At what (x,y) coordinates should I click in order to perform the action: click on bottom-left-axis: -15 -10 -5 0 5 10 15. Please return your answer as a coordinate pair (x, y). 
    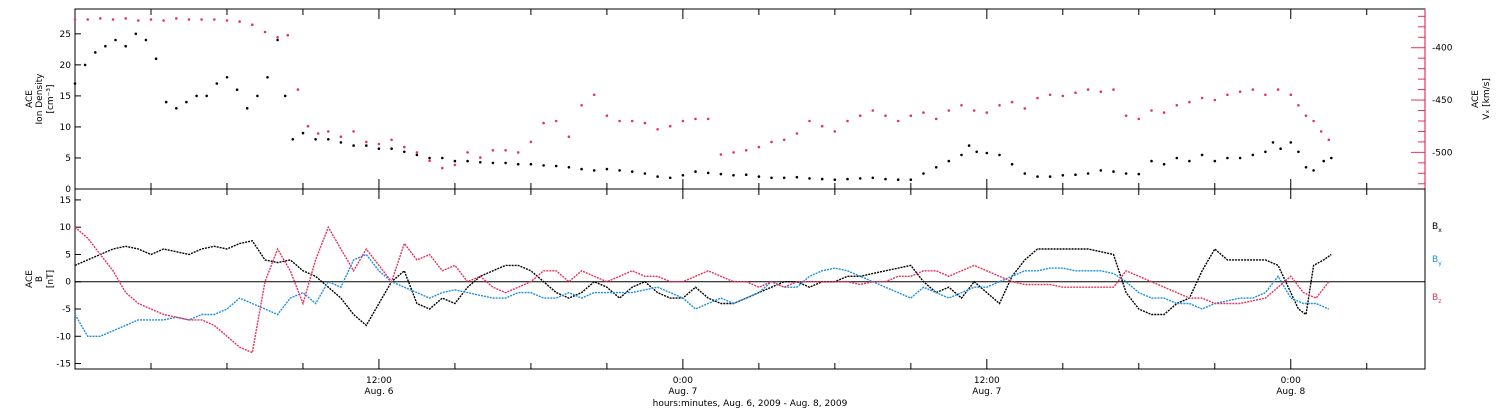
    Looking at the image, I should click on (68, 283).